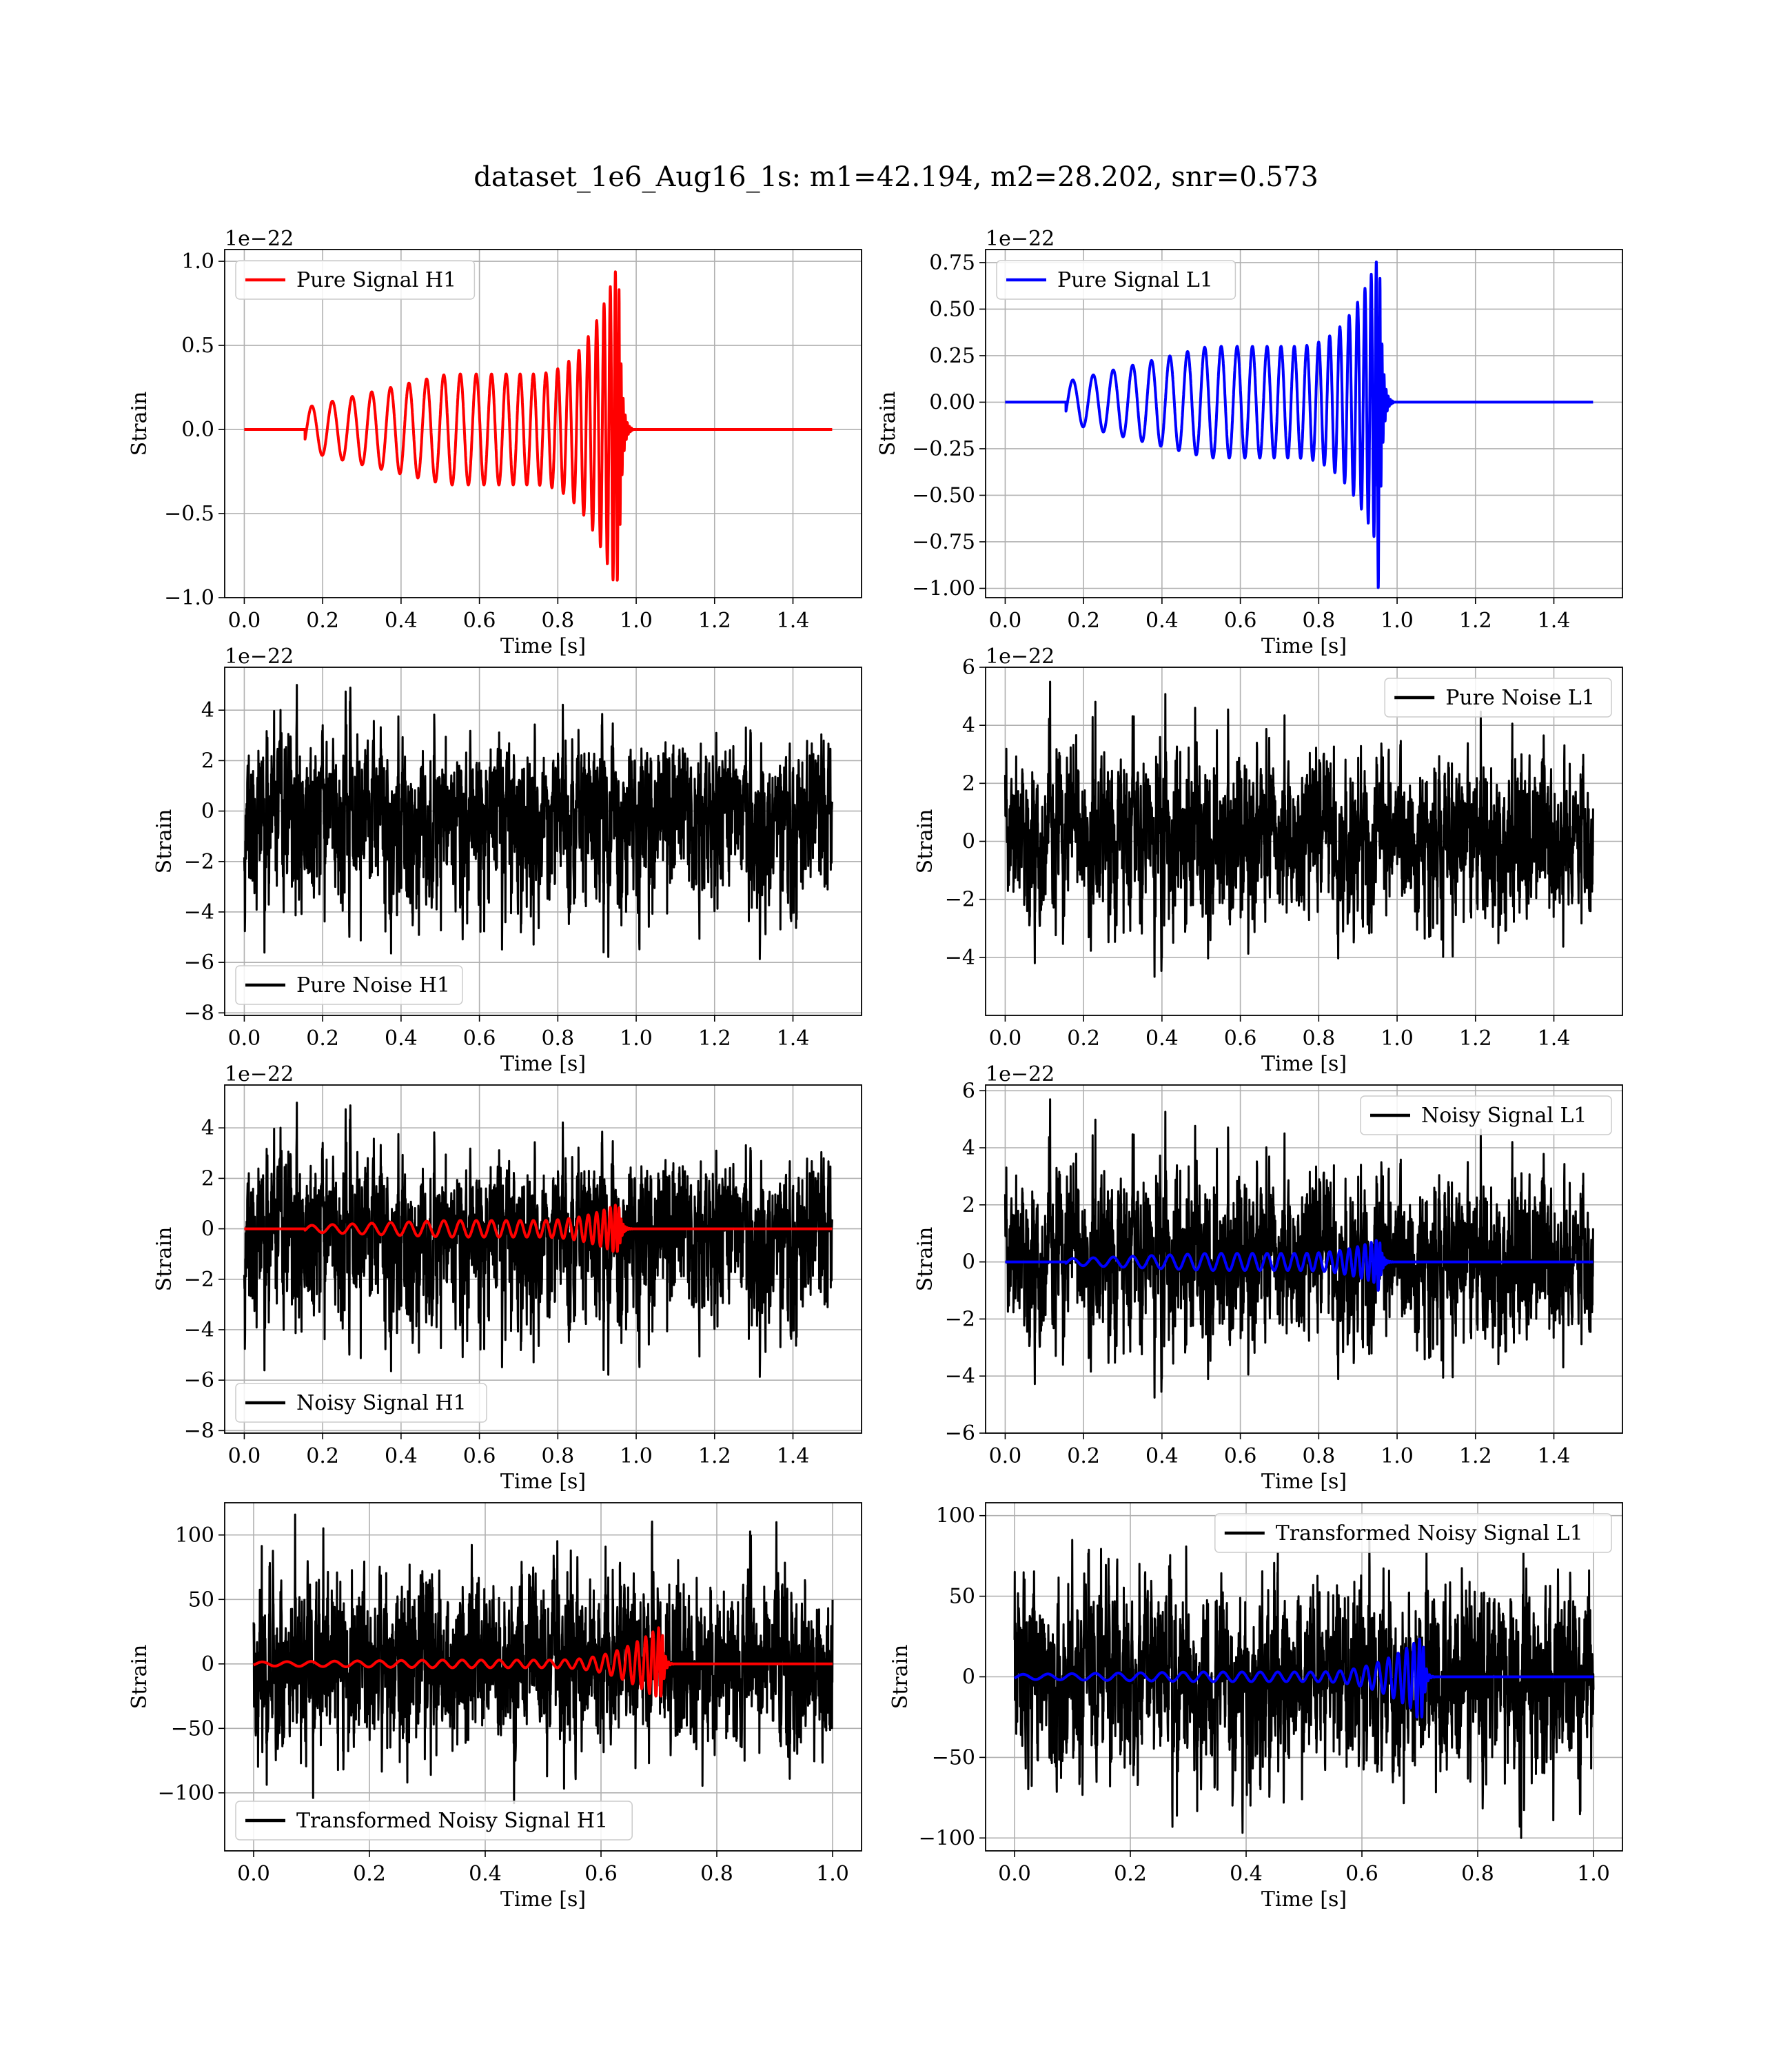 This screenshot has height=2068, width=1792. I want to click on legend: Pure Signal L1, so click(1116, 280).